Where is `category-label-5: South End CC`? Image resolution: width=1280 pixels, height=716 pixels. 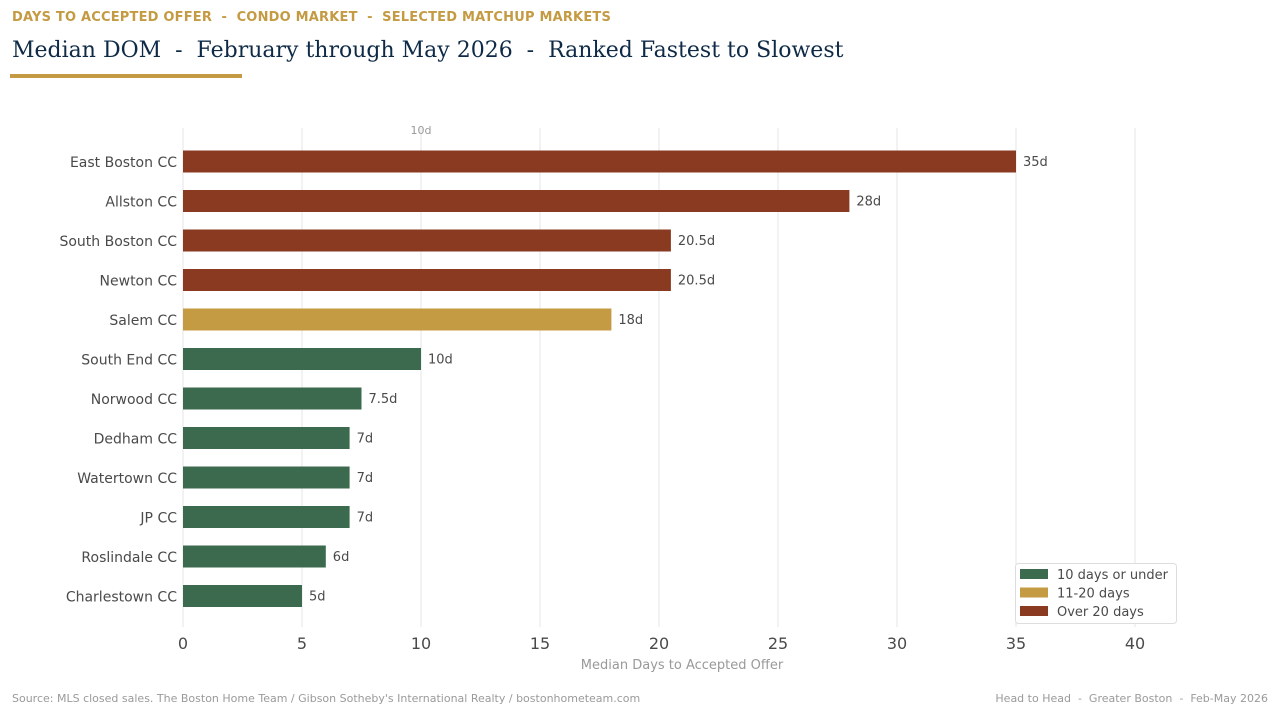
category-label-5: South End CC is located at coordinates (129, 361).